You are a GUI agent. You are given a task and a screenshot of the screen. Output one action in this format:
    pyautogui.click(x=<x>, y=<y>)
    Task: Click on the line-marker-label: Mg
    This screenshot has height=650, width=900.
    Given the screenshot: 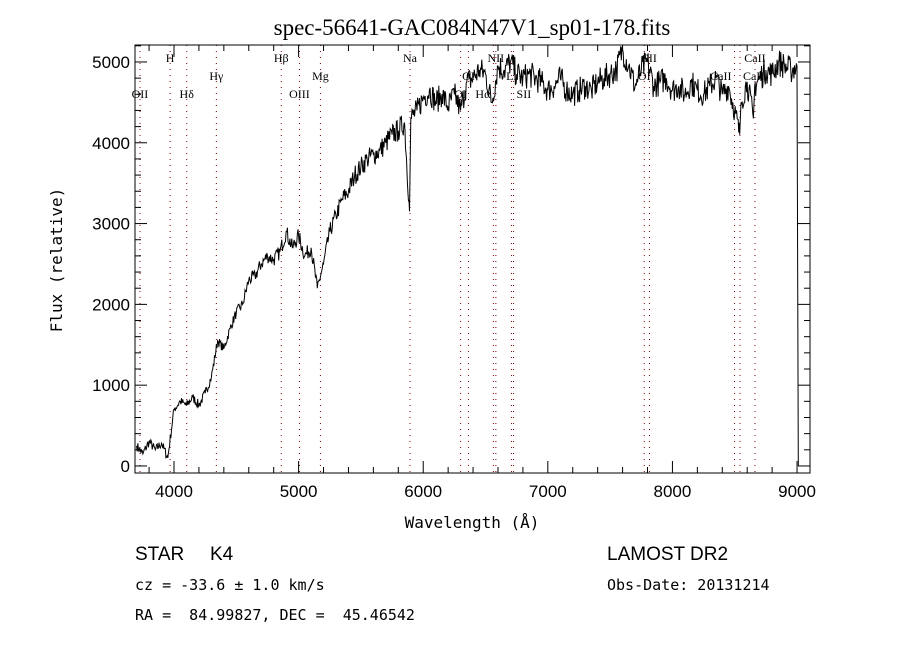 What is the action you would take?
    pyautogui.click(x=320, y=76)
    